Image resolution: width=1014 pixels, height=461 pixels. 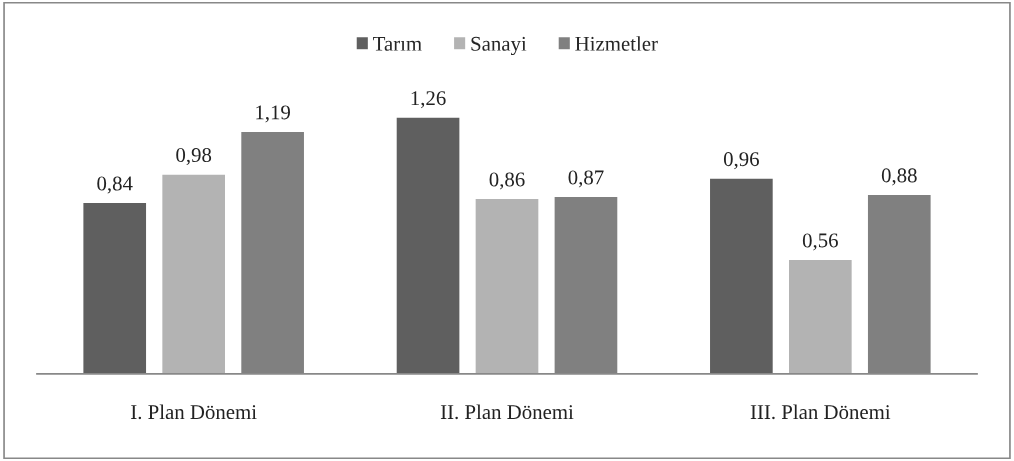 I want to click on data-label: 0,84, so click(x=115, y=185).